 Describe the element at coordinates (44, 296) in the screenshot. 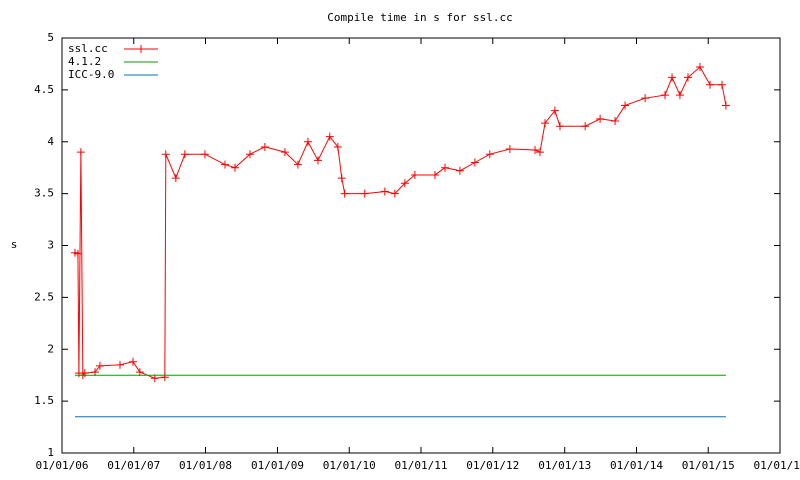

I see `y-tick-label: 2.5` at that location.